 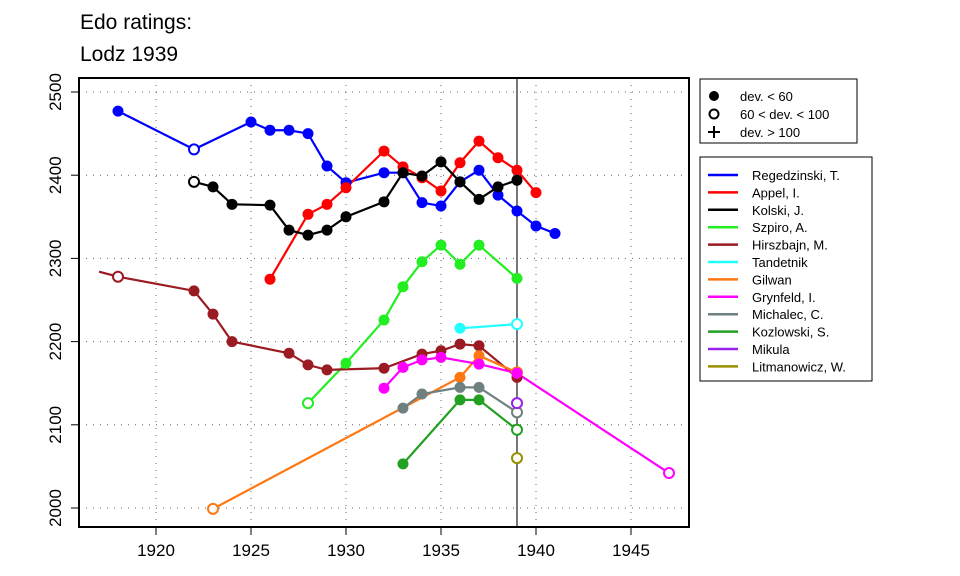 I want to click on legend-entry: Michalec, C., so click(x=788, y=314).